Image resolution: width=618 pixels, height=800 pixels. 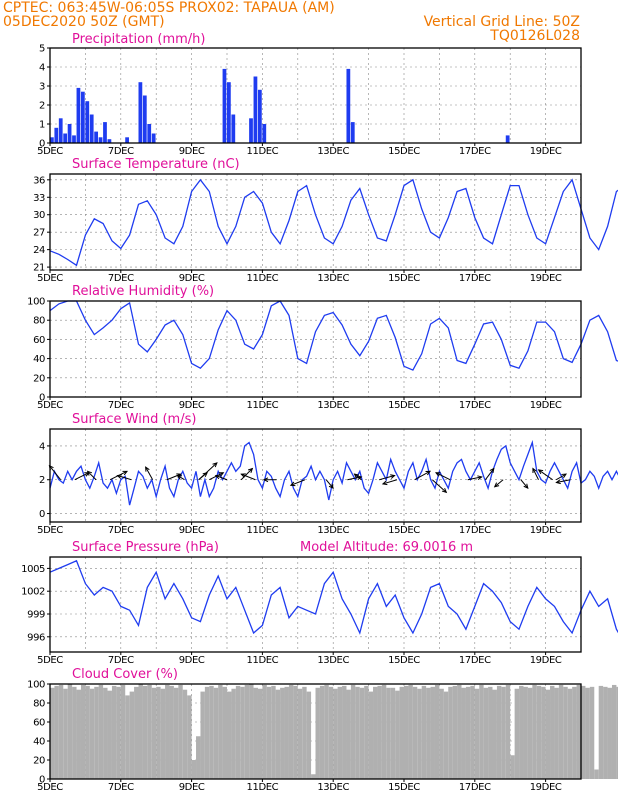 I want to click on y-tick-label: 1002, so click(x=33, y=592).